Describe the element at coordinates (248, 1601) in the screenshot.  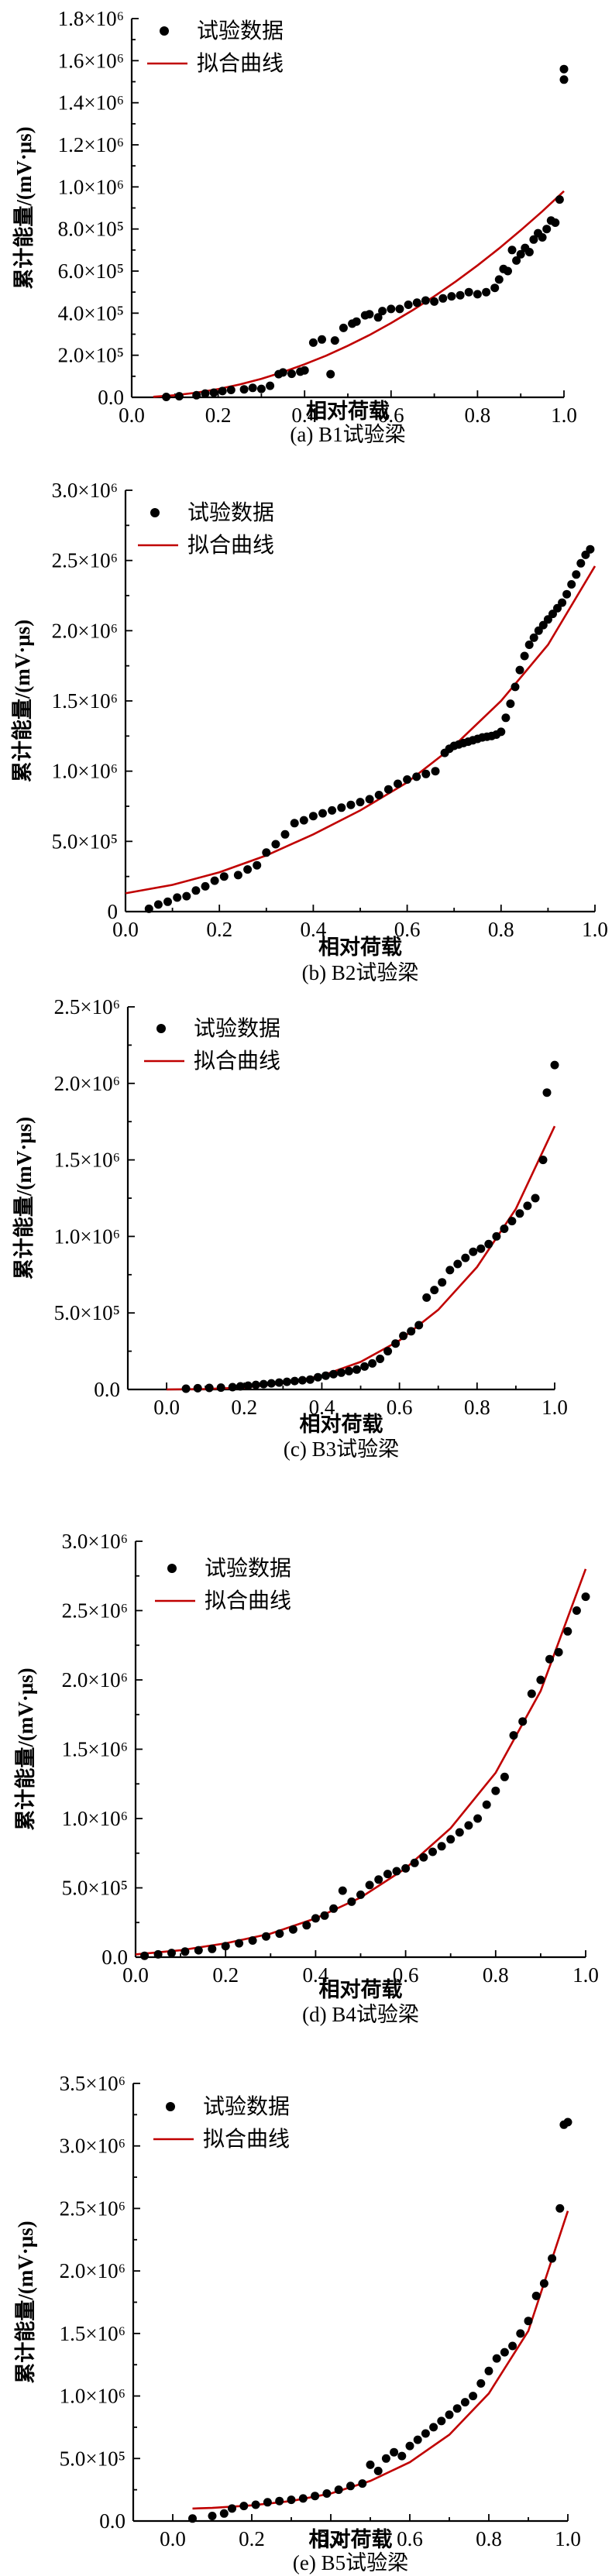
I see `legend-label-fit: 拟合曲线` at that location.